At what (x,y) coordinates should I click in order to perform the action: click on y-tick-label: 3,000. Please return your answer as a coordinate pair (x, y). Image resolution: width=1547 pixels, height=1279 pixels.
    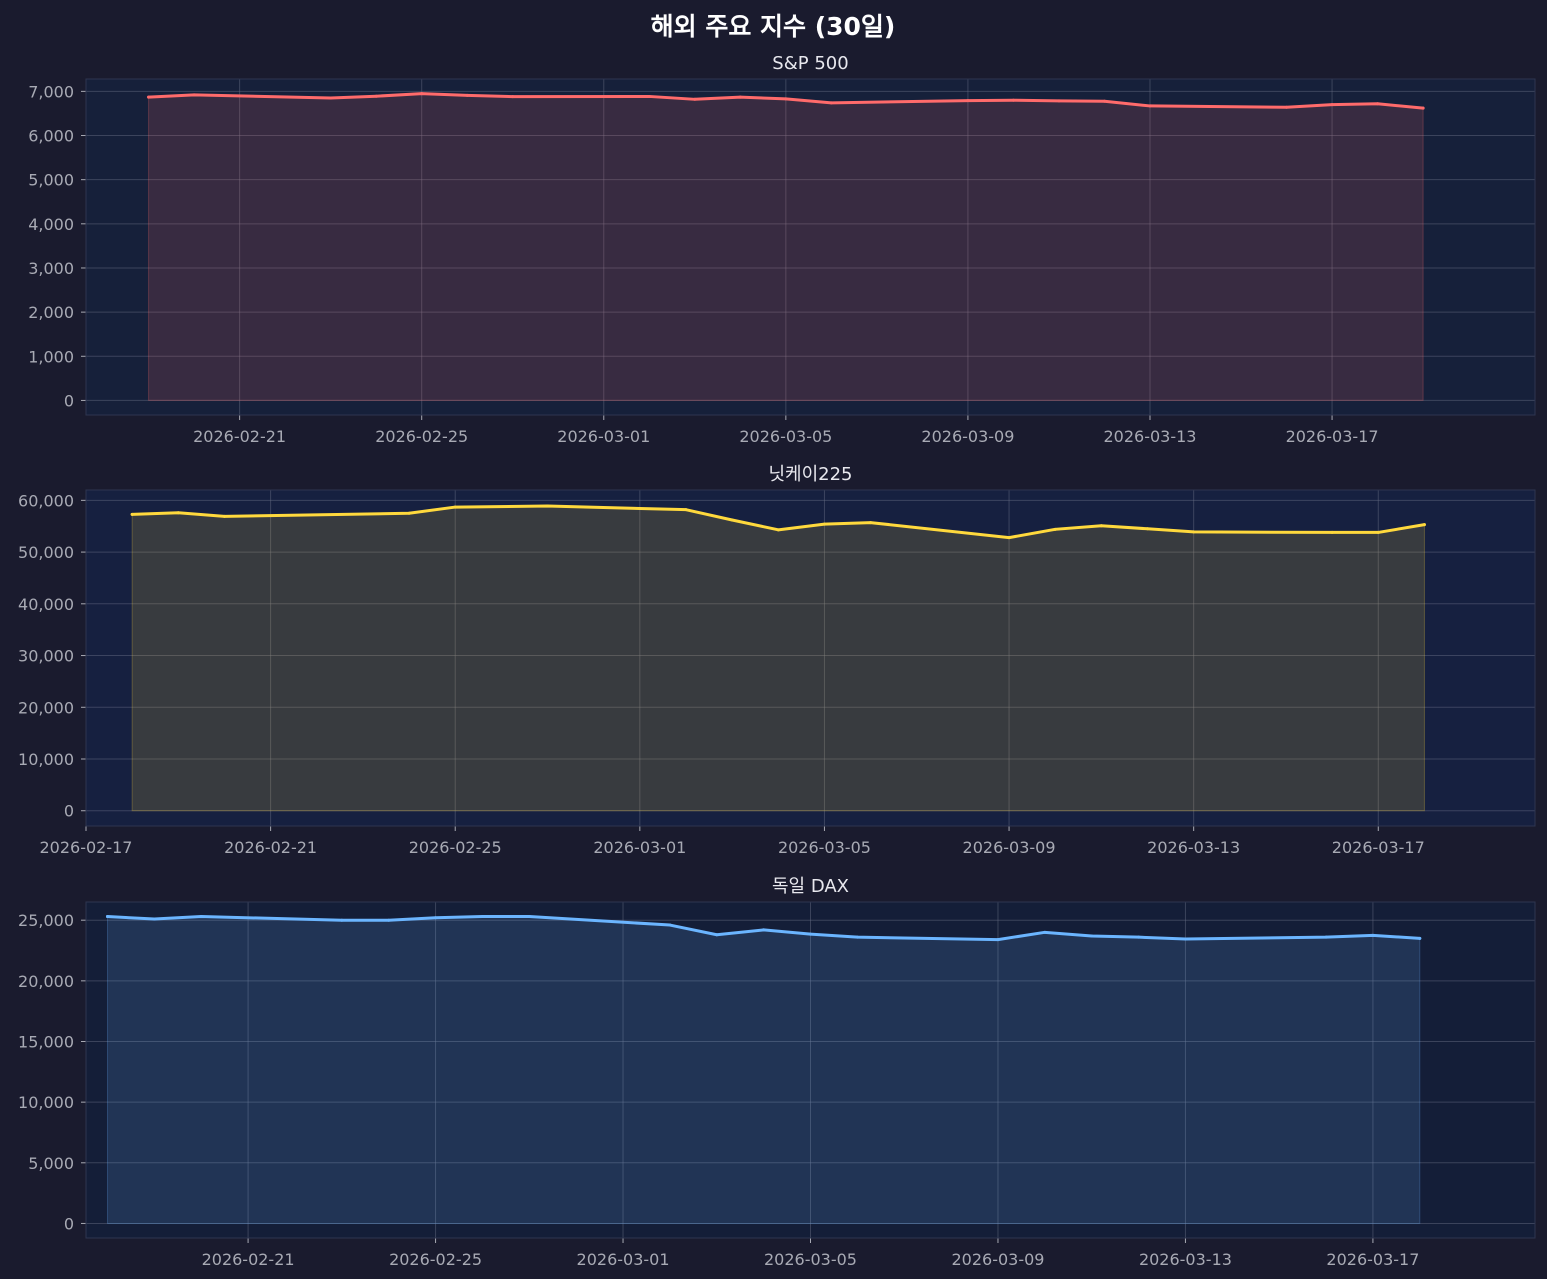
    Looking at the image, I should click on (51, 268).